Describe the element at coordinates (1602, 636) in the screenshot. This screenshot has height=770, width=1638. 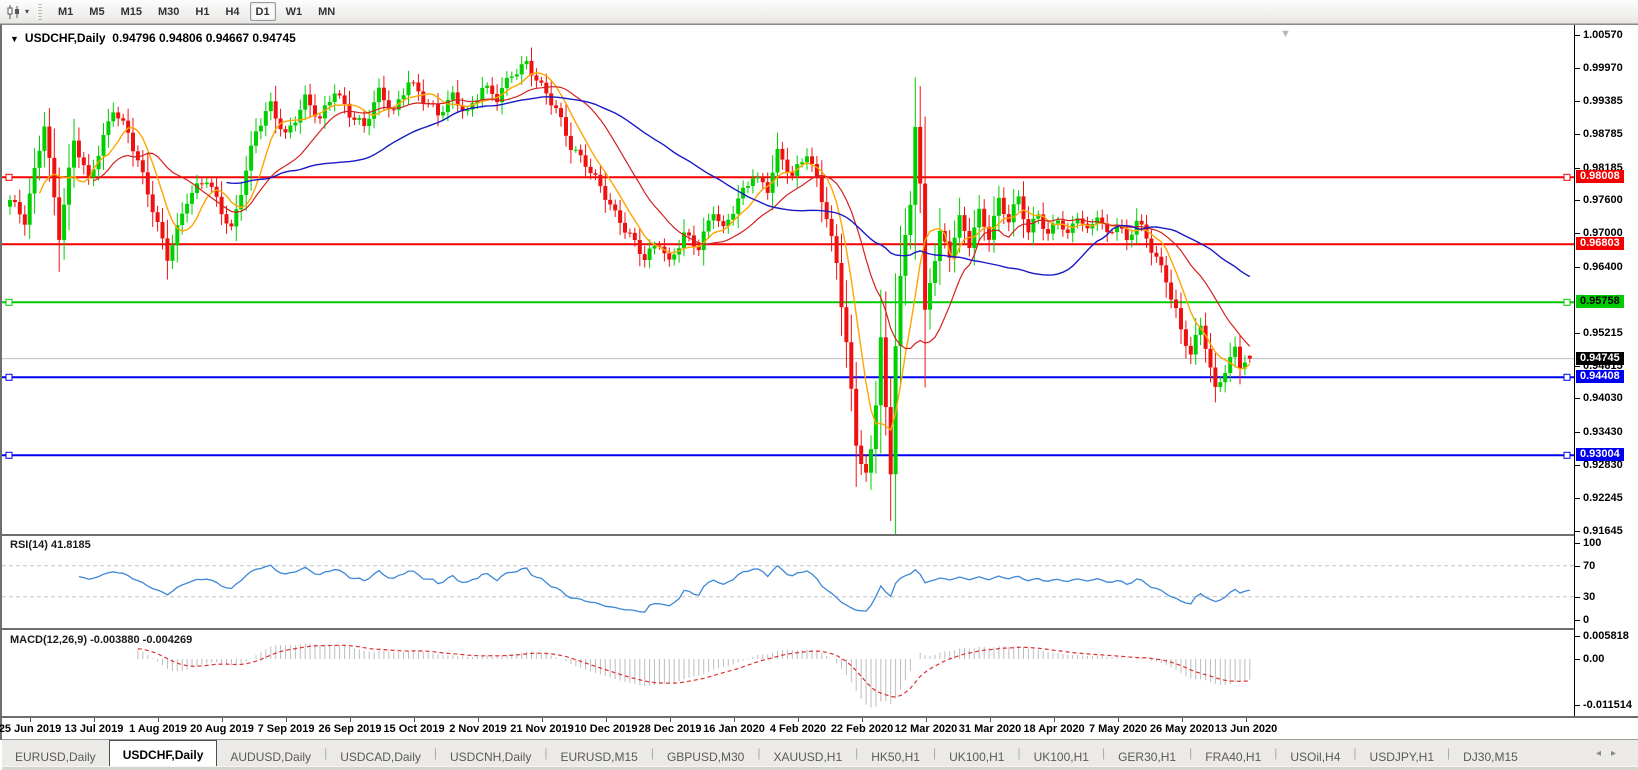
I see `macd-tick-label: 0.005818` at that location.